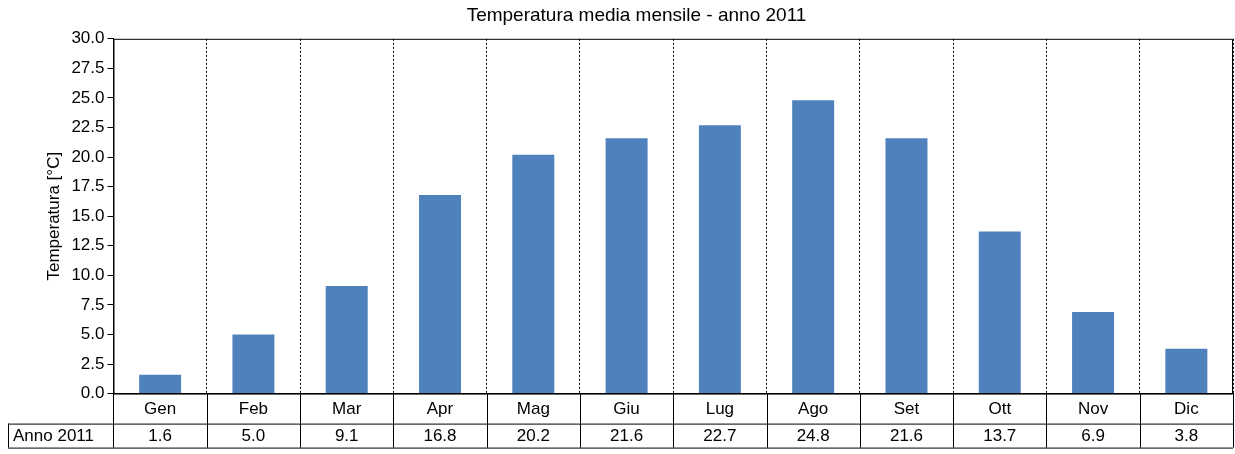 The image size is (1235, 454). Describe the element at coordinates (160, 436) in the screenshot. I see `data-label: 1.6` at that location.